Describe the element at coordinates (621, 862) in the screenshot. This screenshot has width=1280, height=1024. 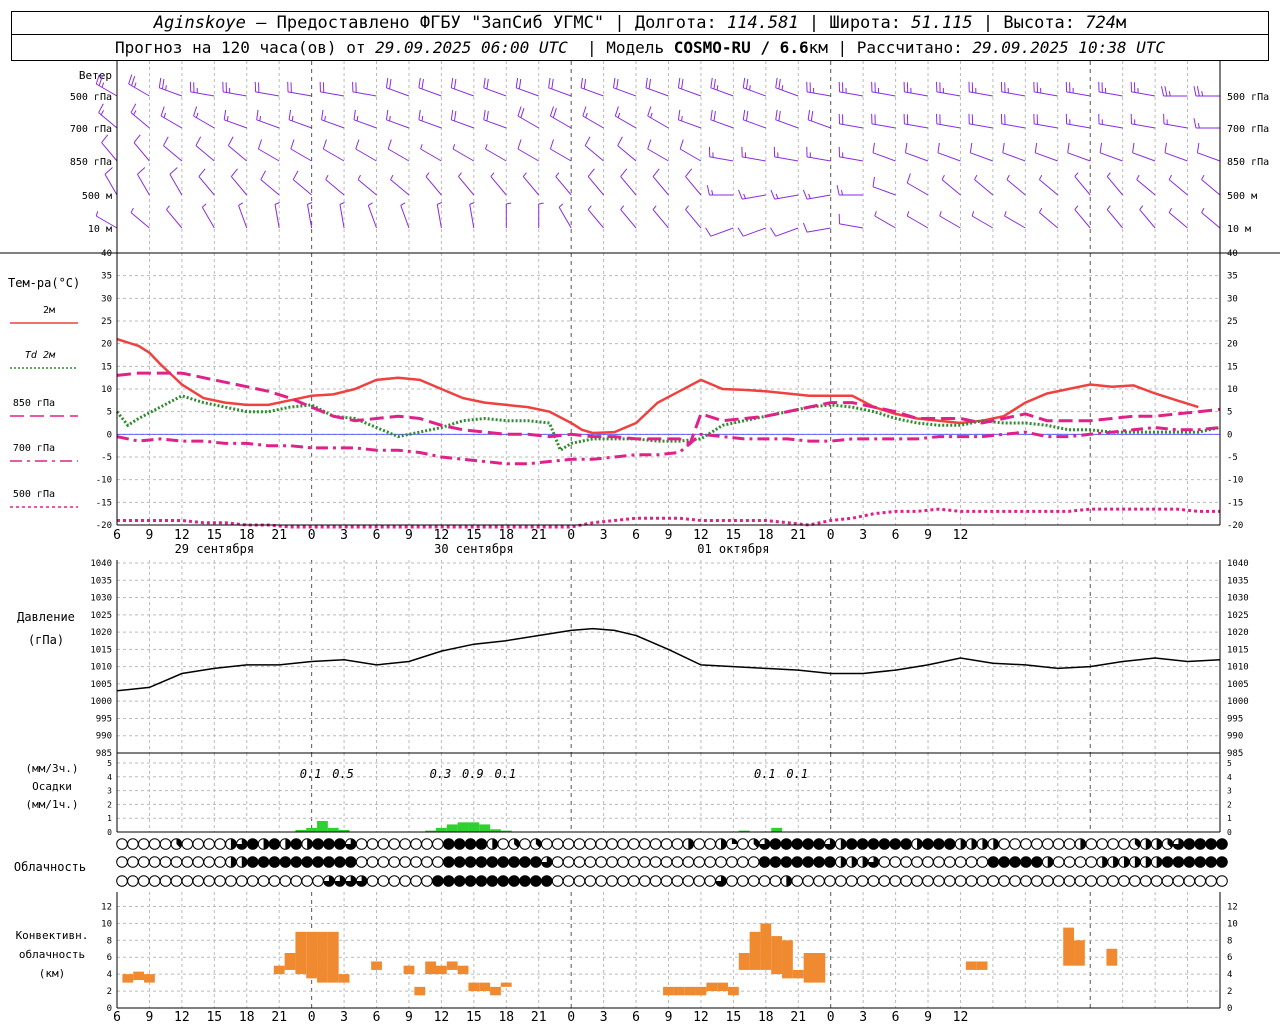
I see `cloud-cover-panel: Облачность` at that location.